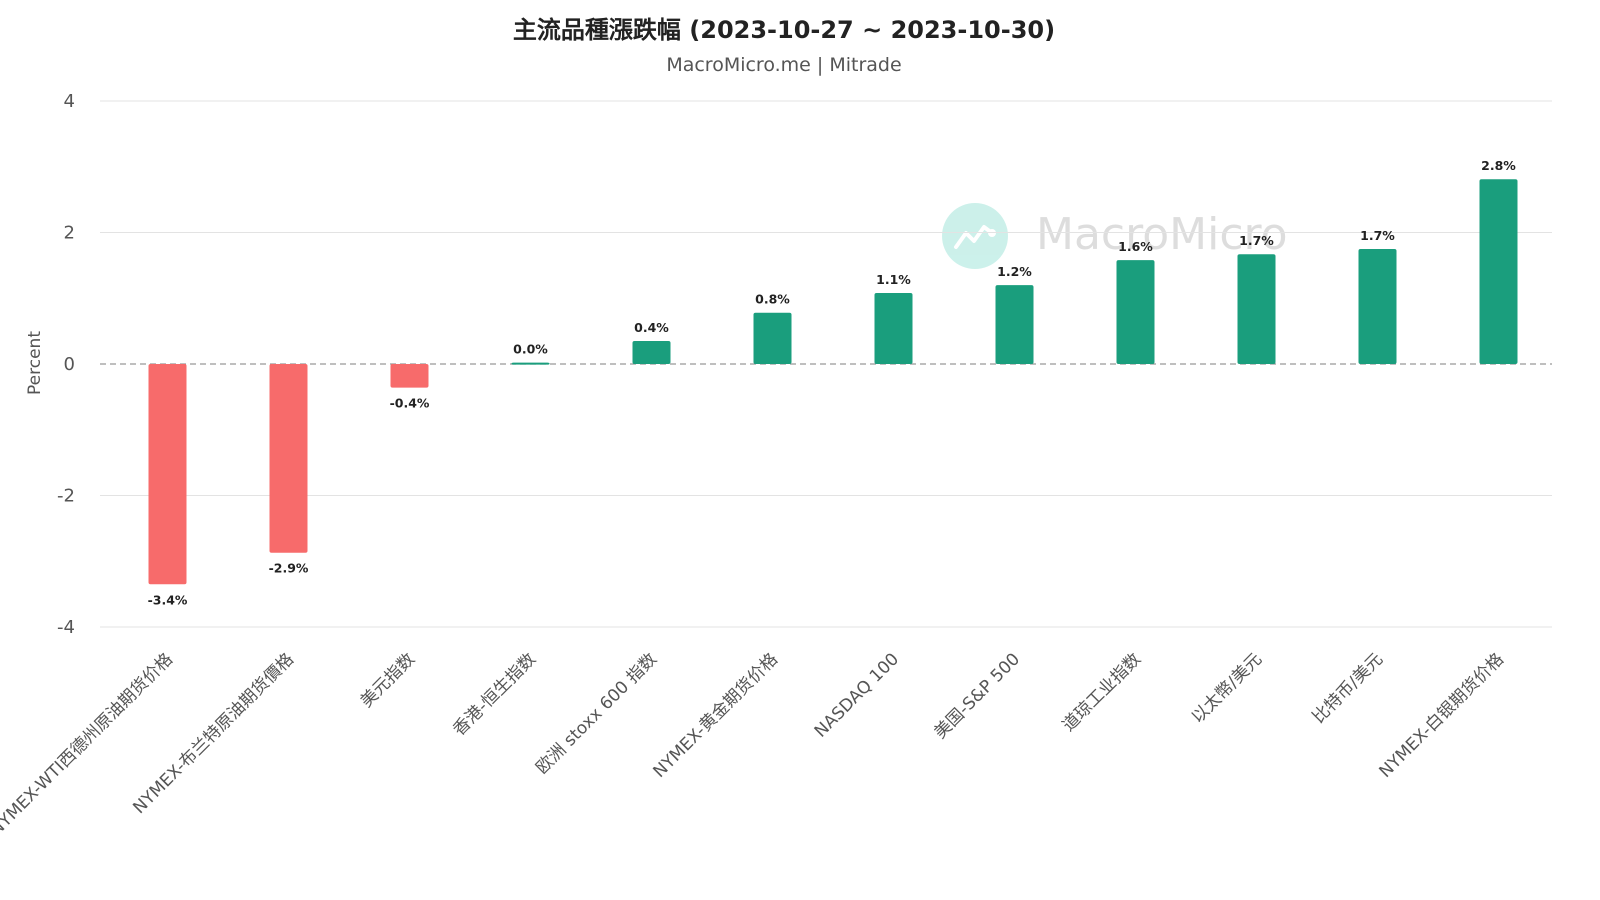  I want to click on y-tick-label: 2, so click(69, 233).